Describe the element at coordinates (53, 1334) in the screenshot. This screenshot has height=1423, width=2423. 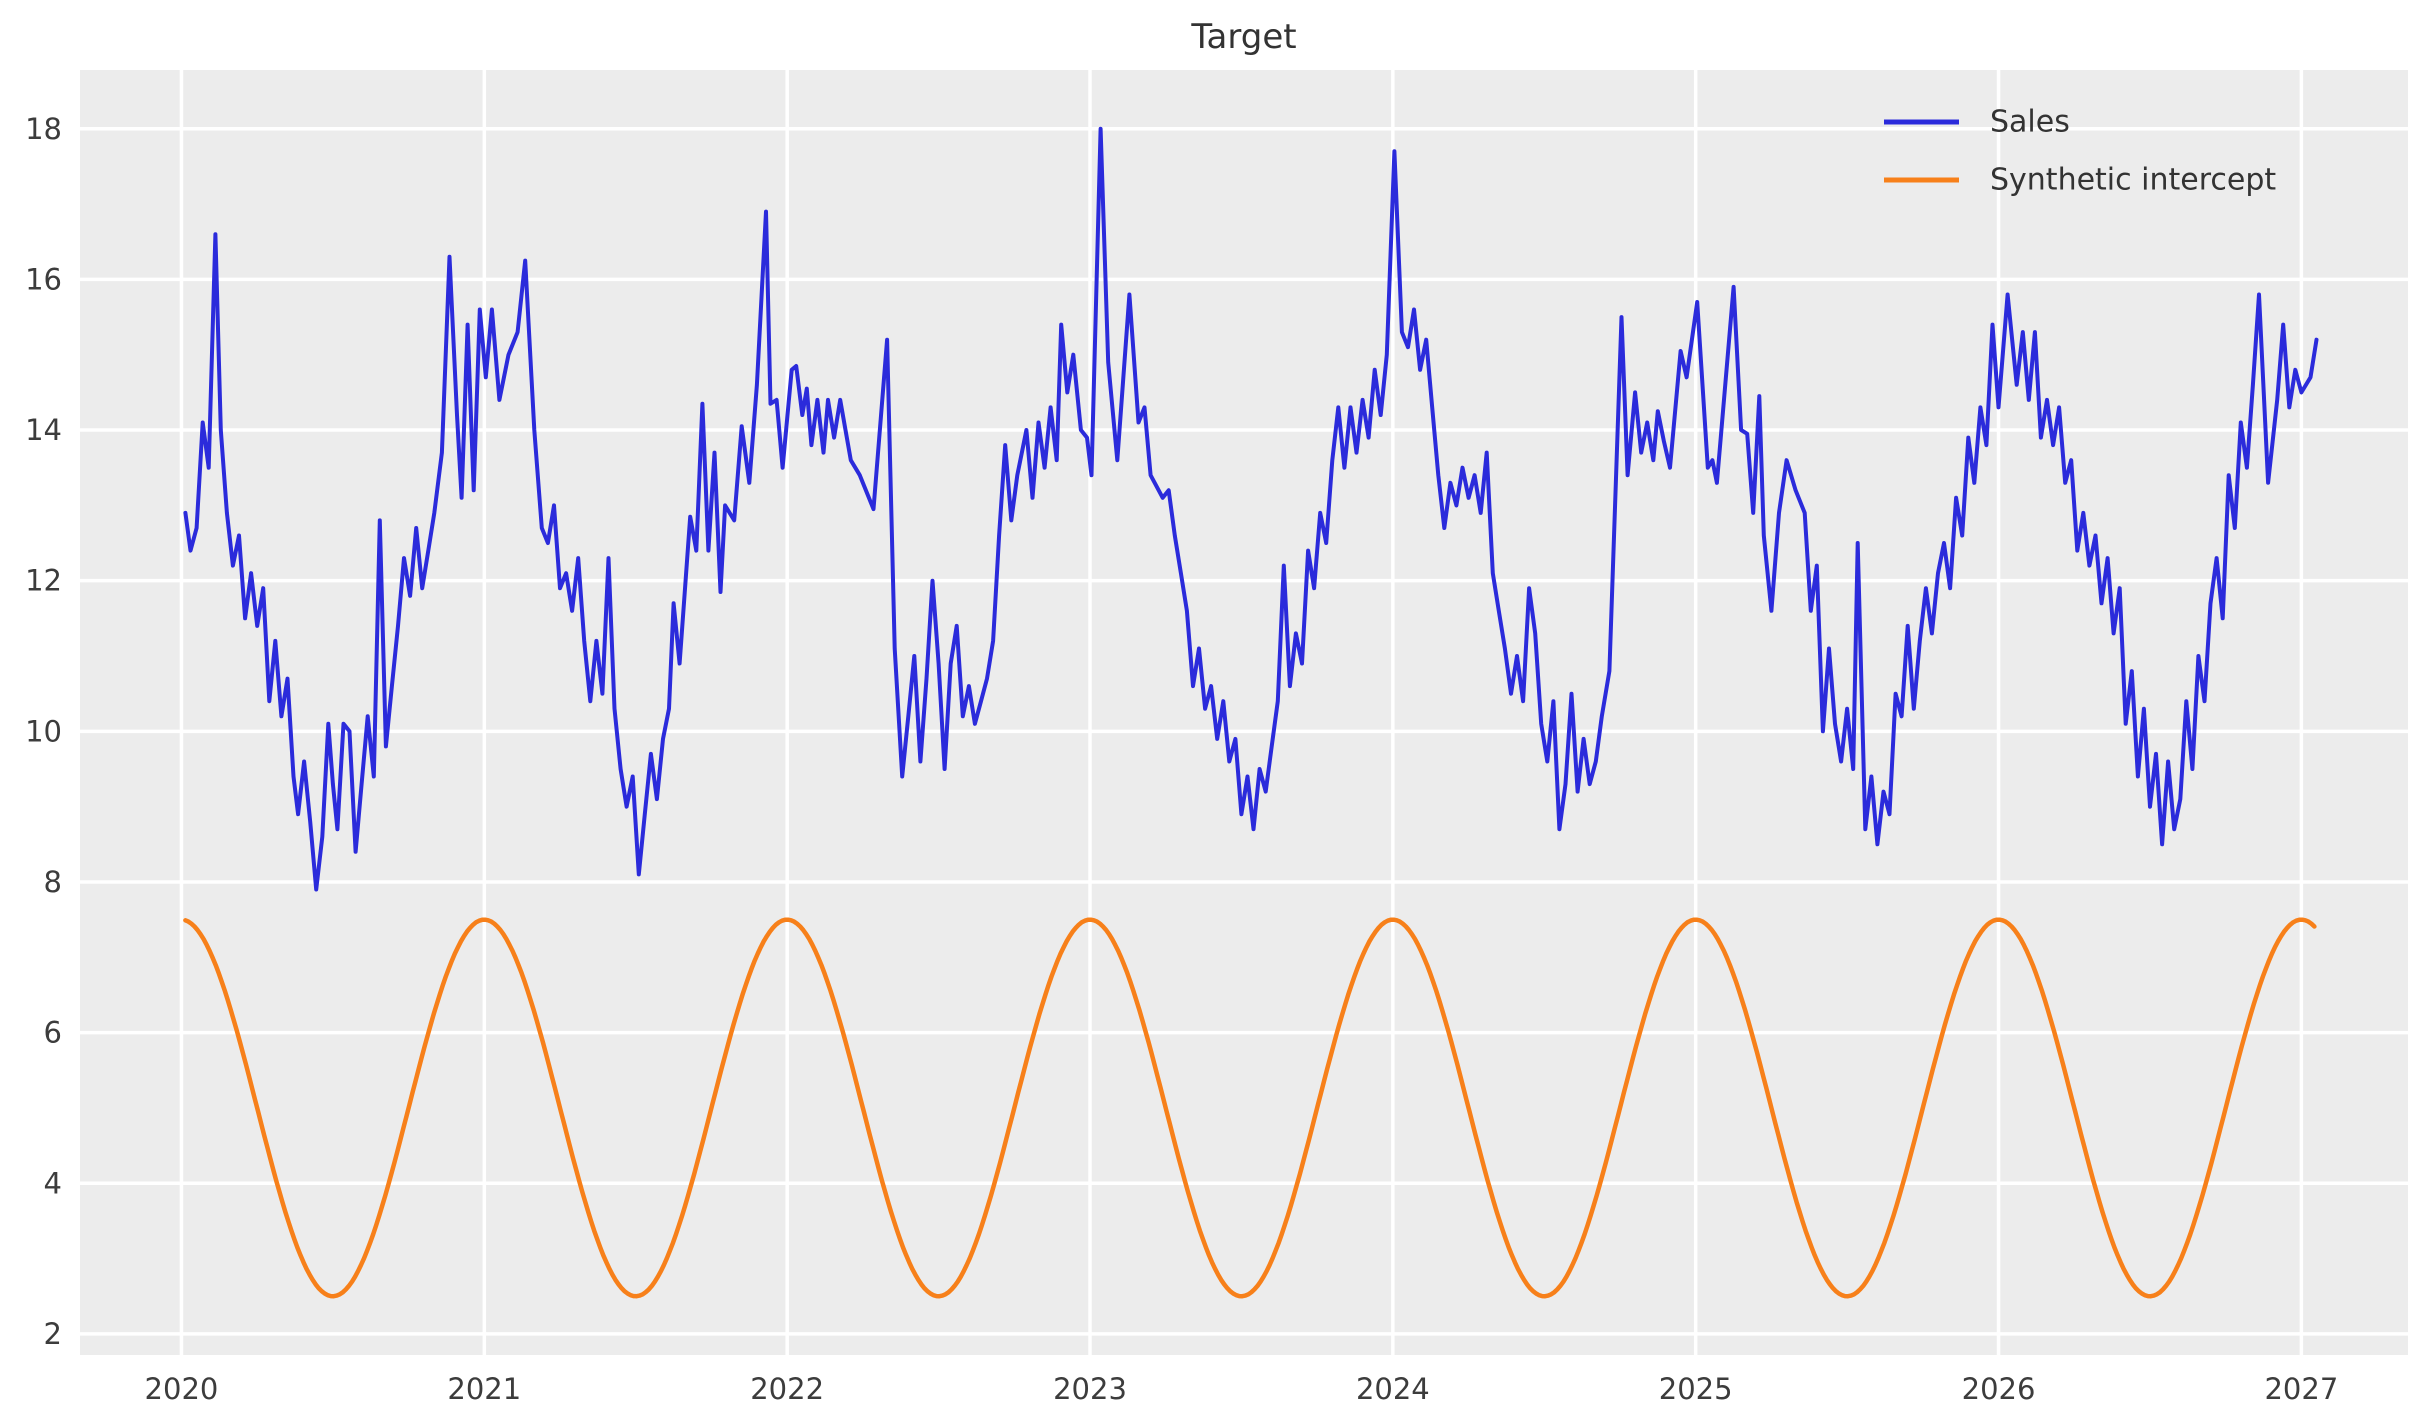
I see `y-tick-label: 2` at that location.